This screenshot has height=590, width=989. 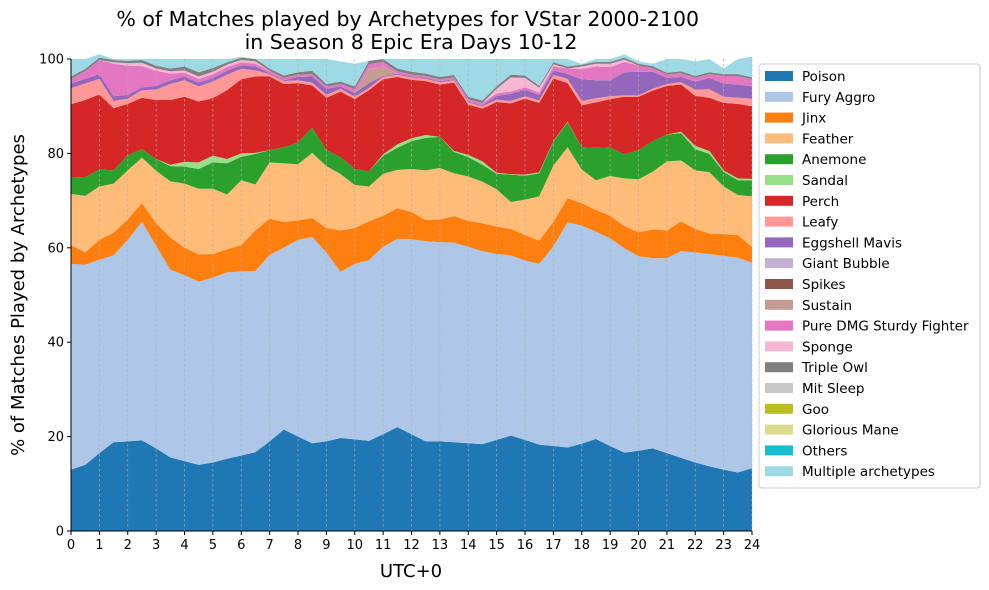 What do you see at coordinates (834, 368) in the screenshot?
I see `legend-label: Triple Owl` at bounding box center [834, 368].